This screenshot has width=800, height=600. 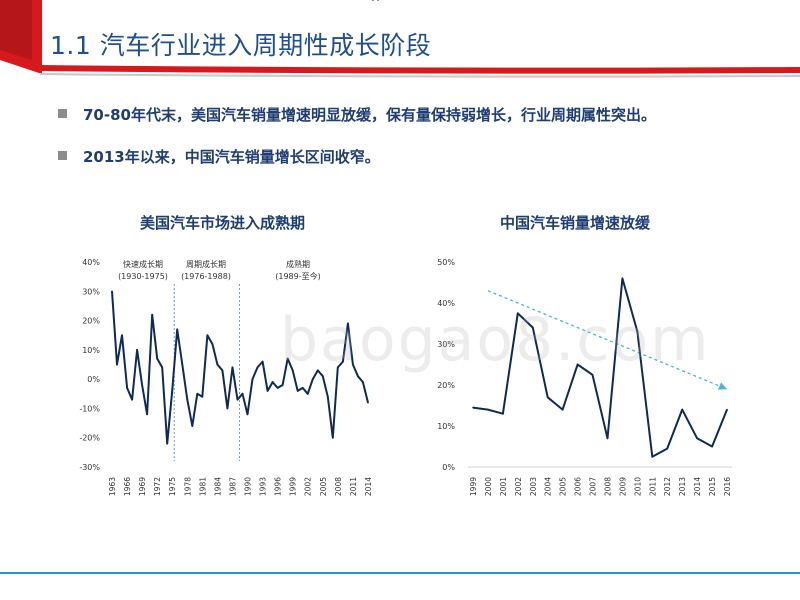 What do you see at coordinates (446, 344) in the screenshot?
I see `cn-y-tick-label: 30%` at bounding box center [446, 344].